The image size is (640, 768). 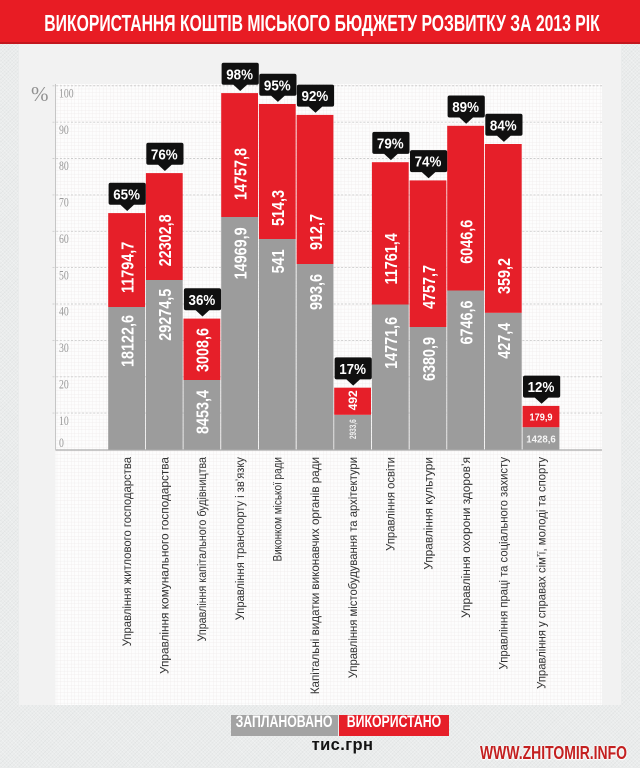 I want to click on svg-text: 98%, so click(x=239, y=75).